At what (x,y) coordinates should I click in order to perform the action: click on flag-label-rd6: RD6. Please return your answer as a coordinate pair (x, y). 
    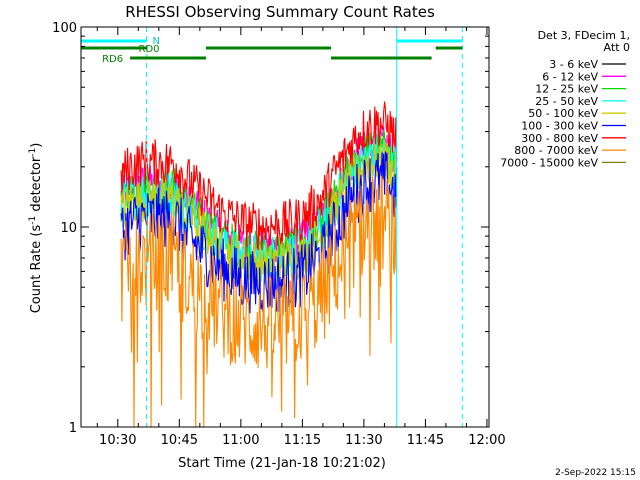
    Looking at the image, I should click on (112, 59).